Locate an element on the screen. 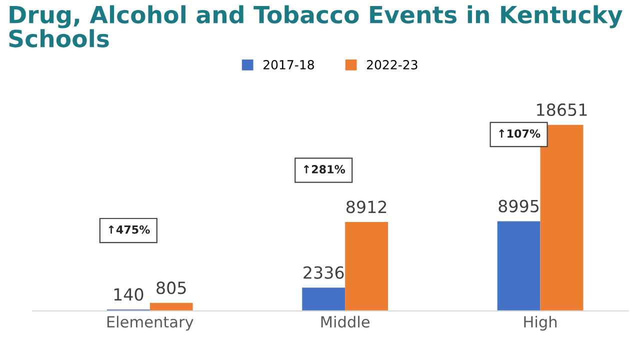 The image size is (630, 349). data-label: 2336 is located at coordinates (324, 272).